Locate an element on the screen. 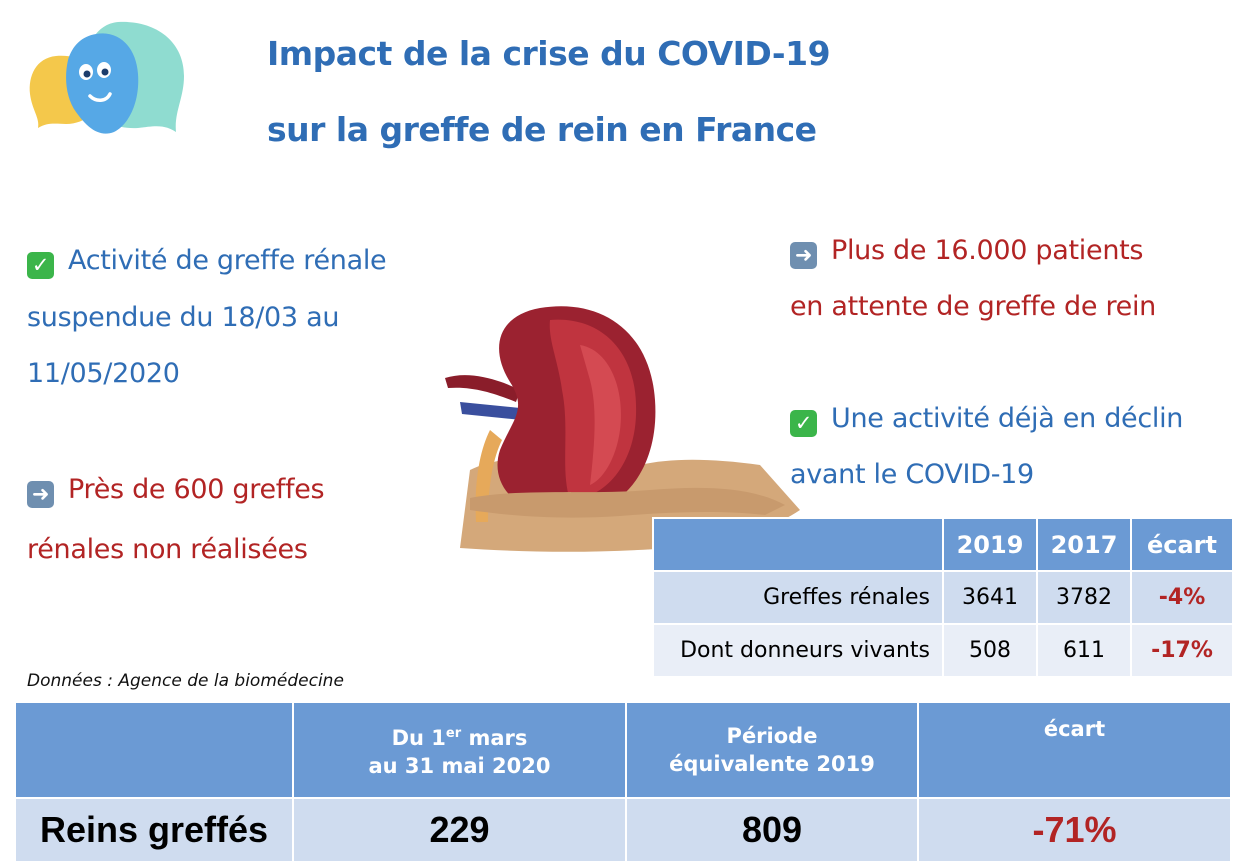  table-header-cell: 2017 is located at coordinates (1084, 544).